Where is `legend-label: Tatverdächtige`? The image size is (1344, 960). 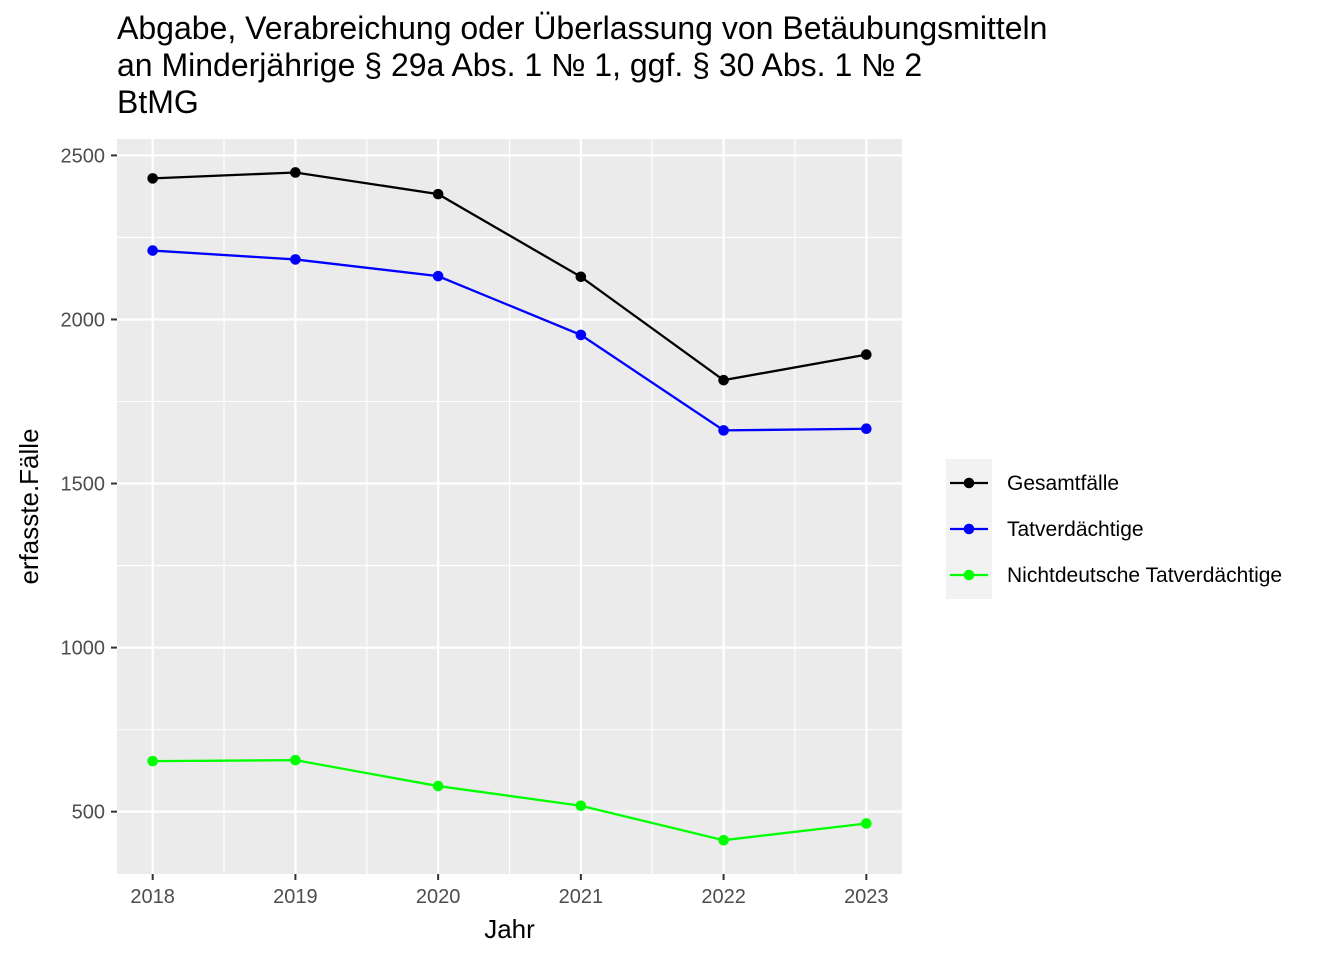
legend-label: Tatverdächtige is located at coordinates (1075, 529).